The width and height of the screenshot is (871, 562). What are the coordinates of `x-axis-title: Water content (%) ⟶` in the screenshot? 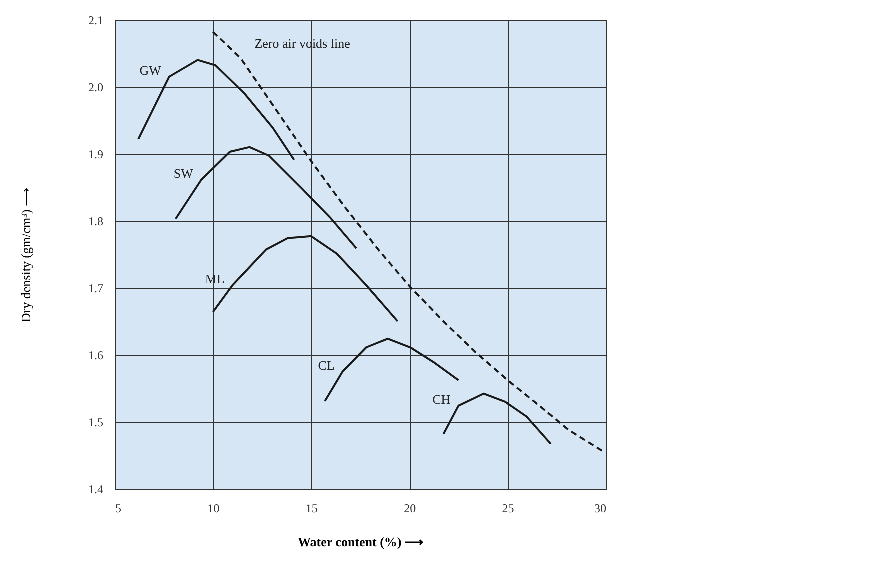 It's located at (361, 542).